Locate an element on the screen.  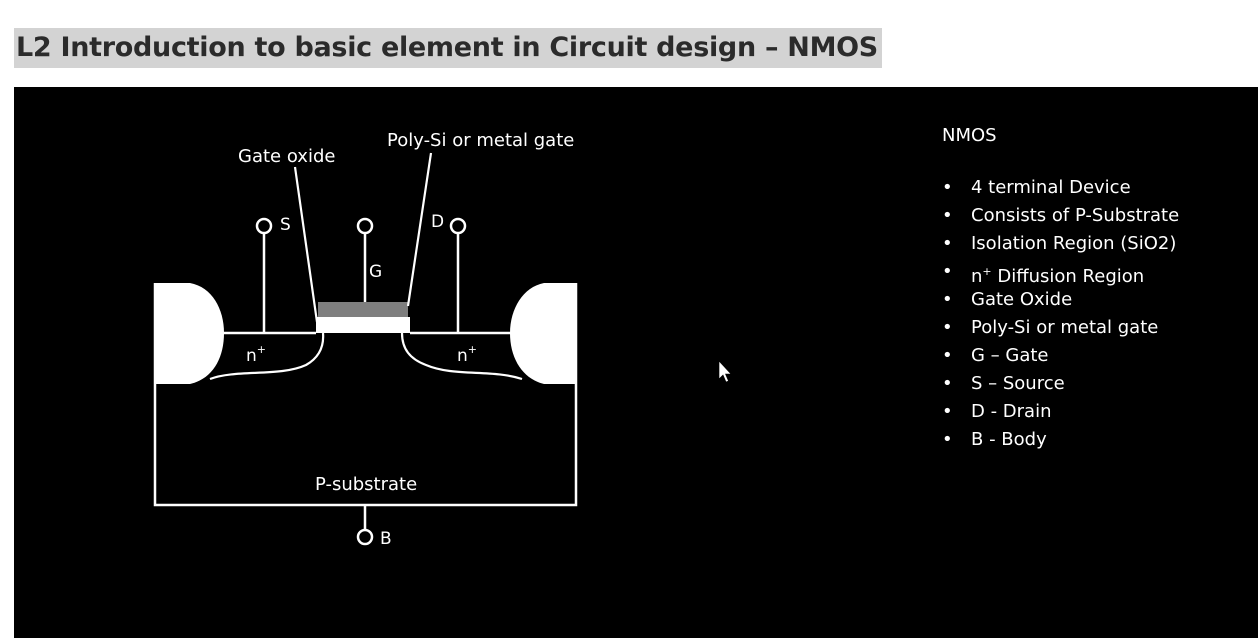
gate-metal-layer is located at coordinates (363, 309).